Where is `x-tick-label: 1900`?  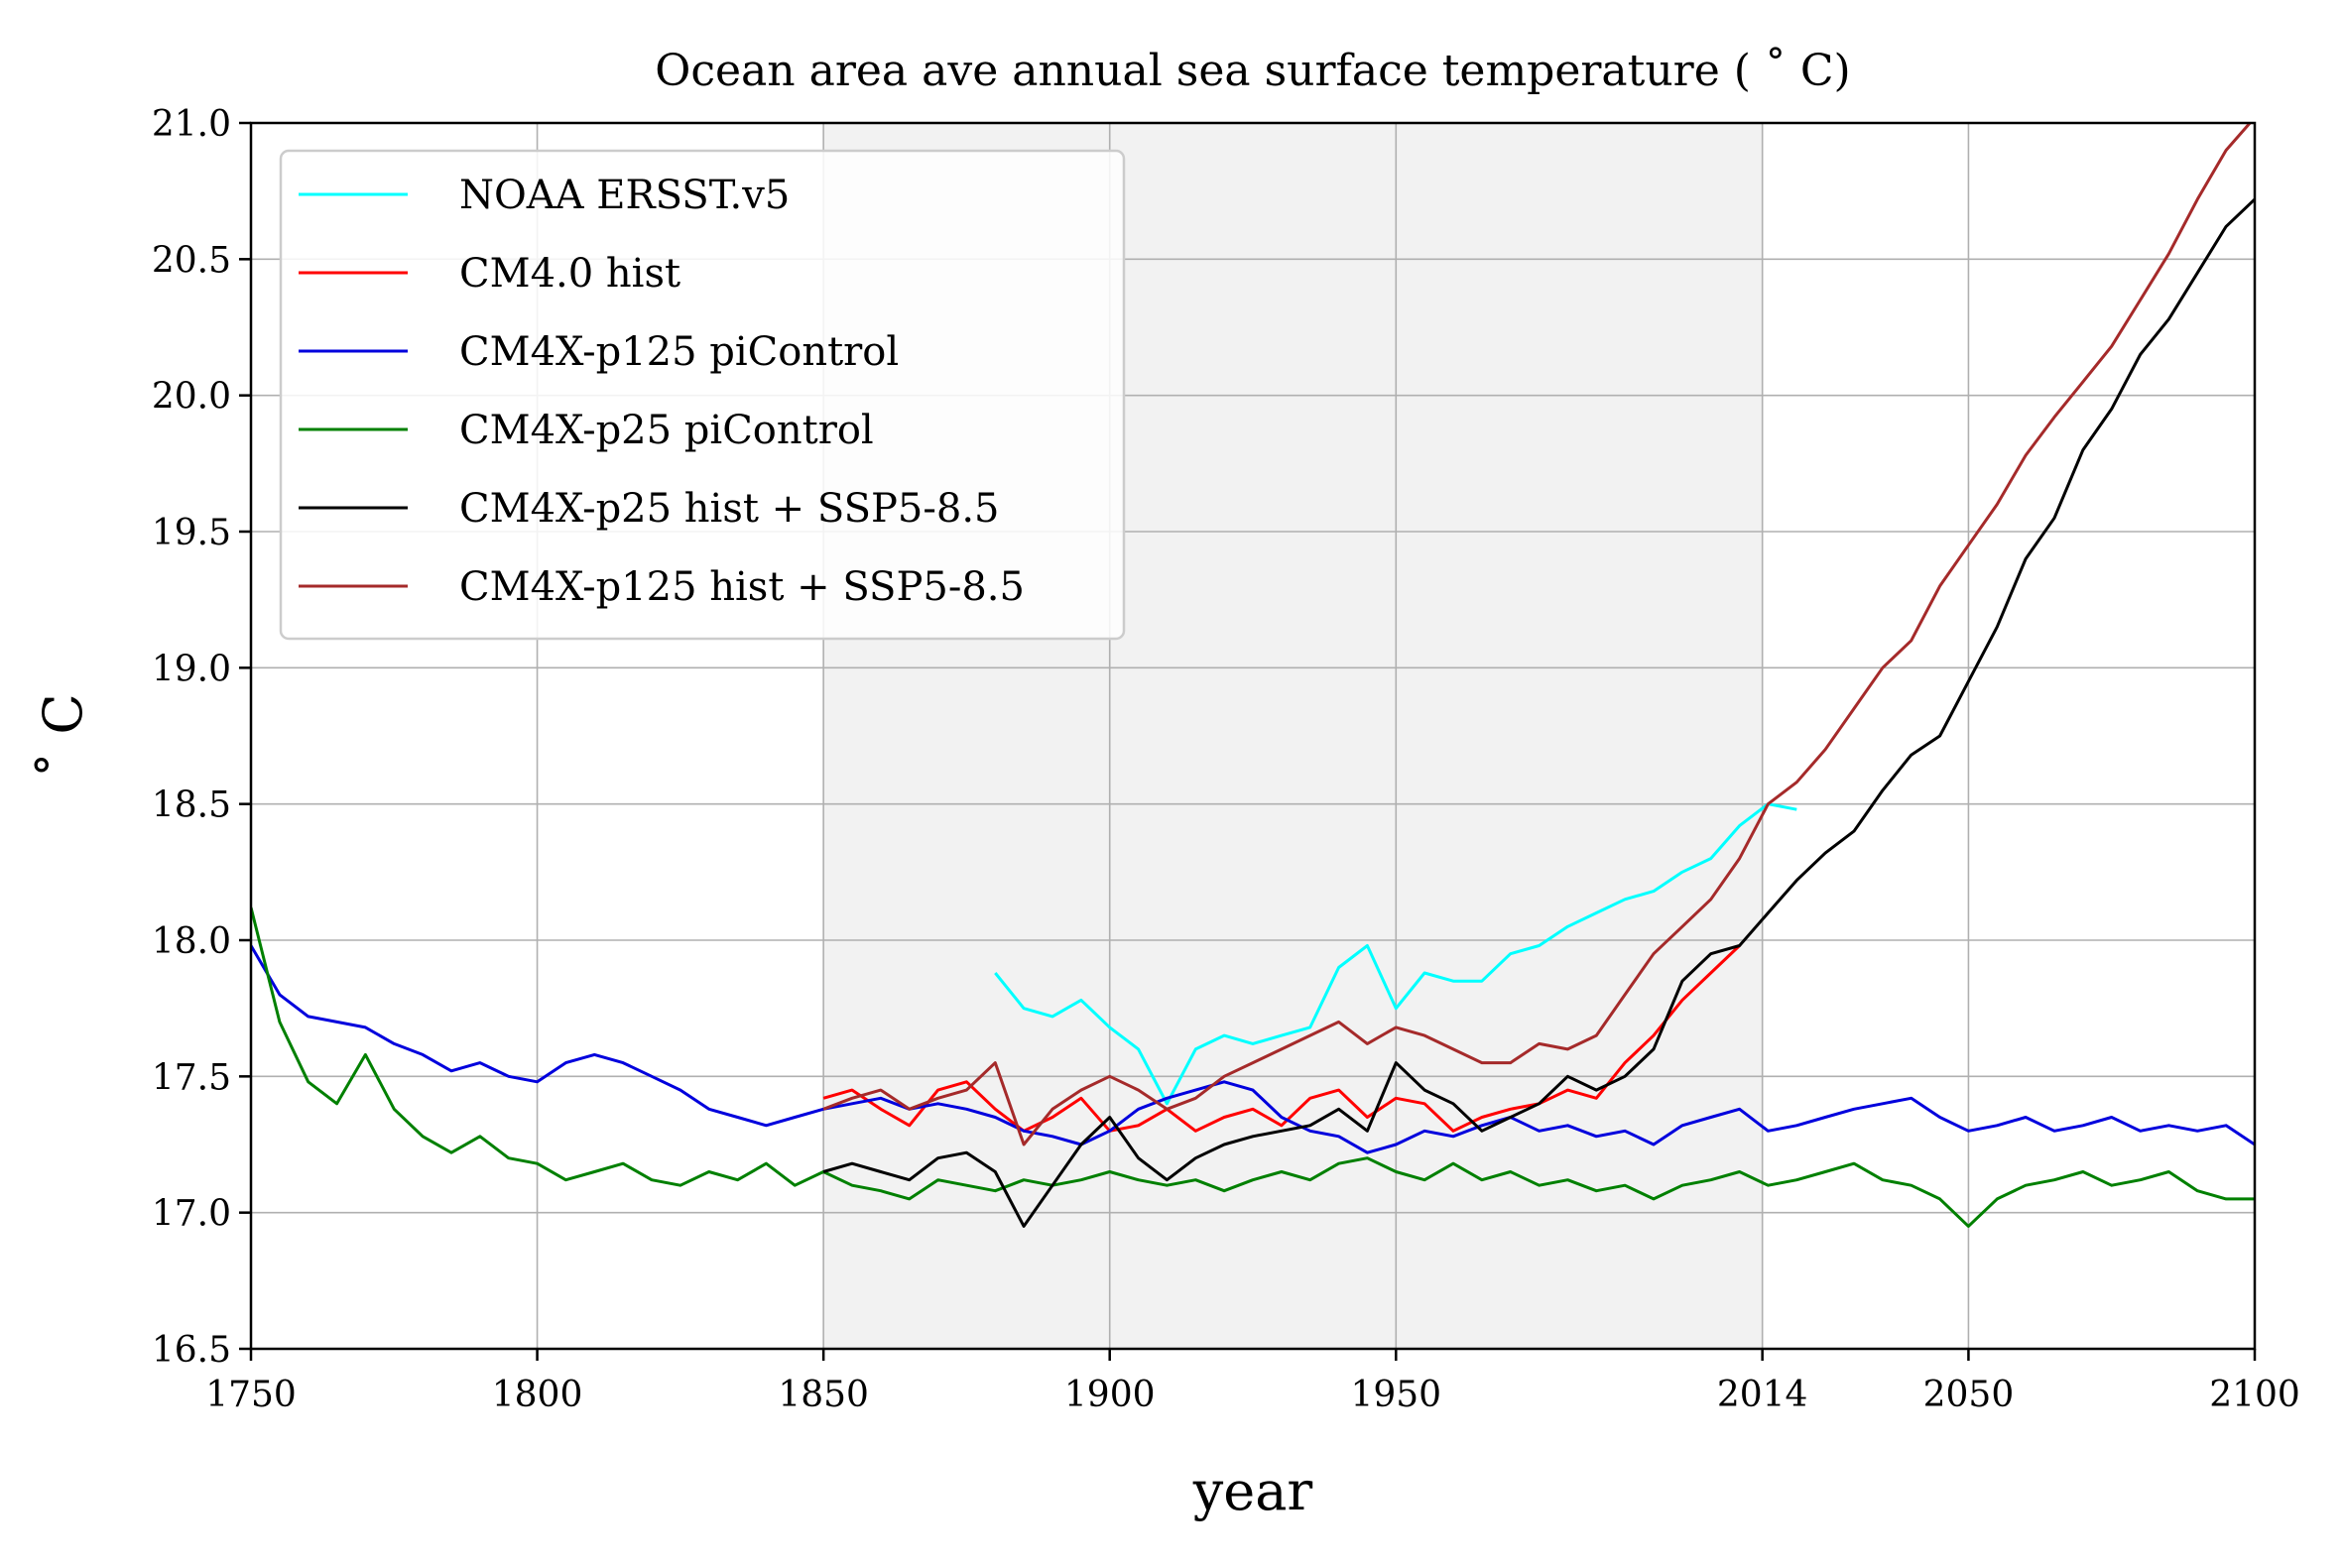 x-tick-label: 1900 is located at coordinates (1110, 1395).